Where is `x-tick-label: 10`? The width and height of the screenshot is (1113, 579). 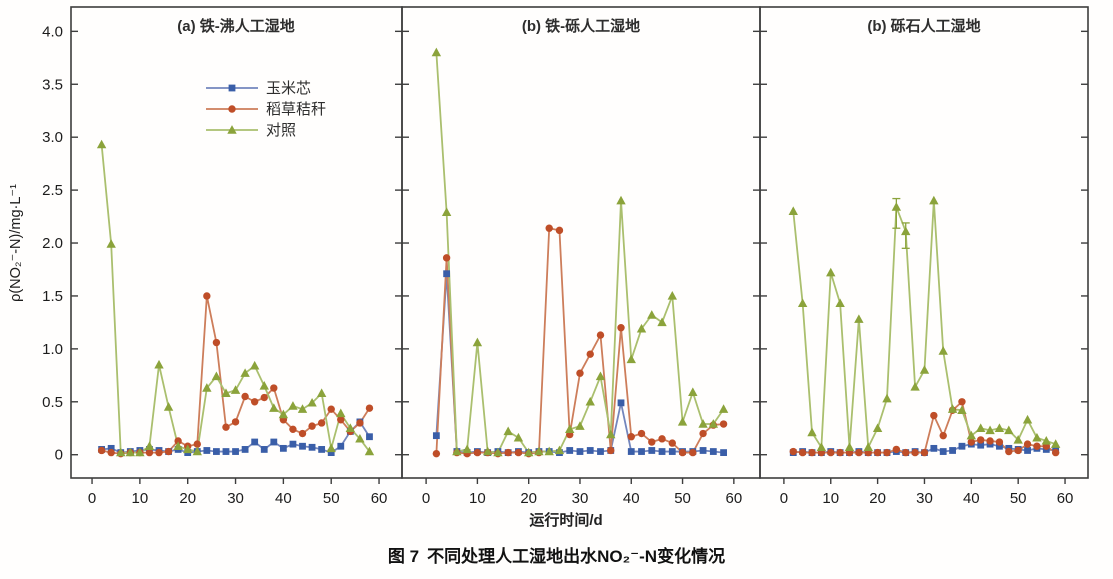 x-tick-label: 10 is located at coordinates (830, 498).